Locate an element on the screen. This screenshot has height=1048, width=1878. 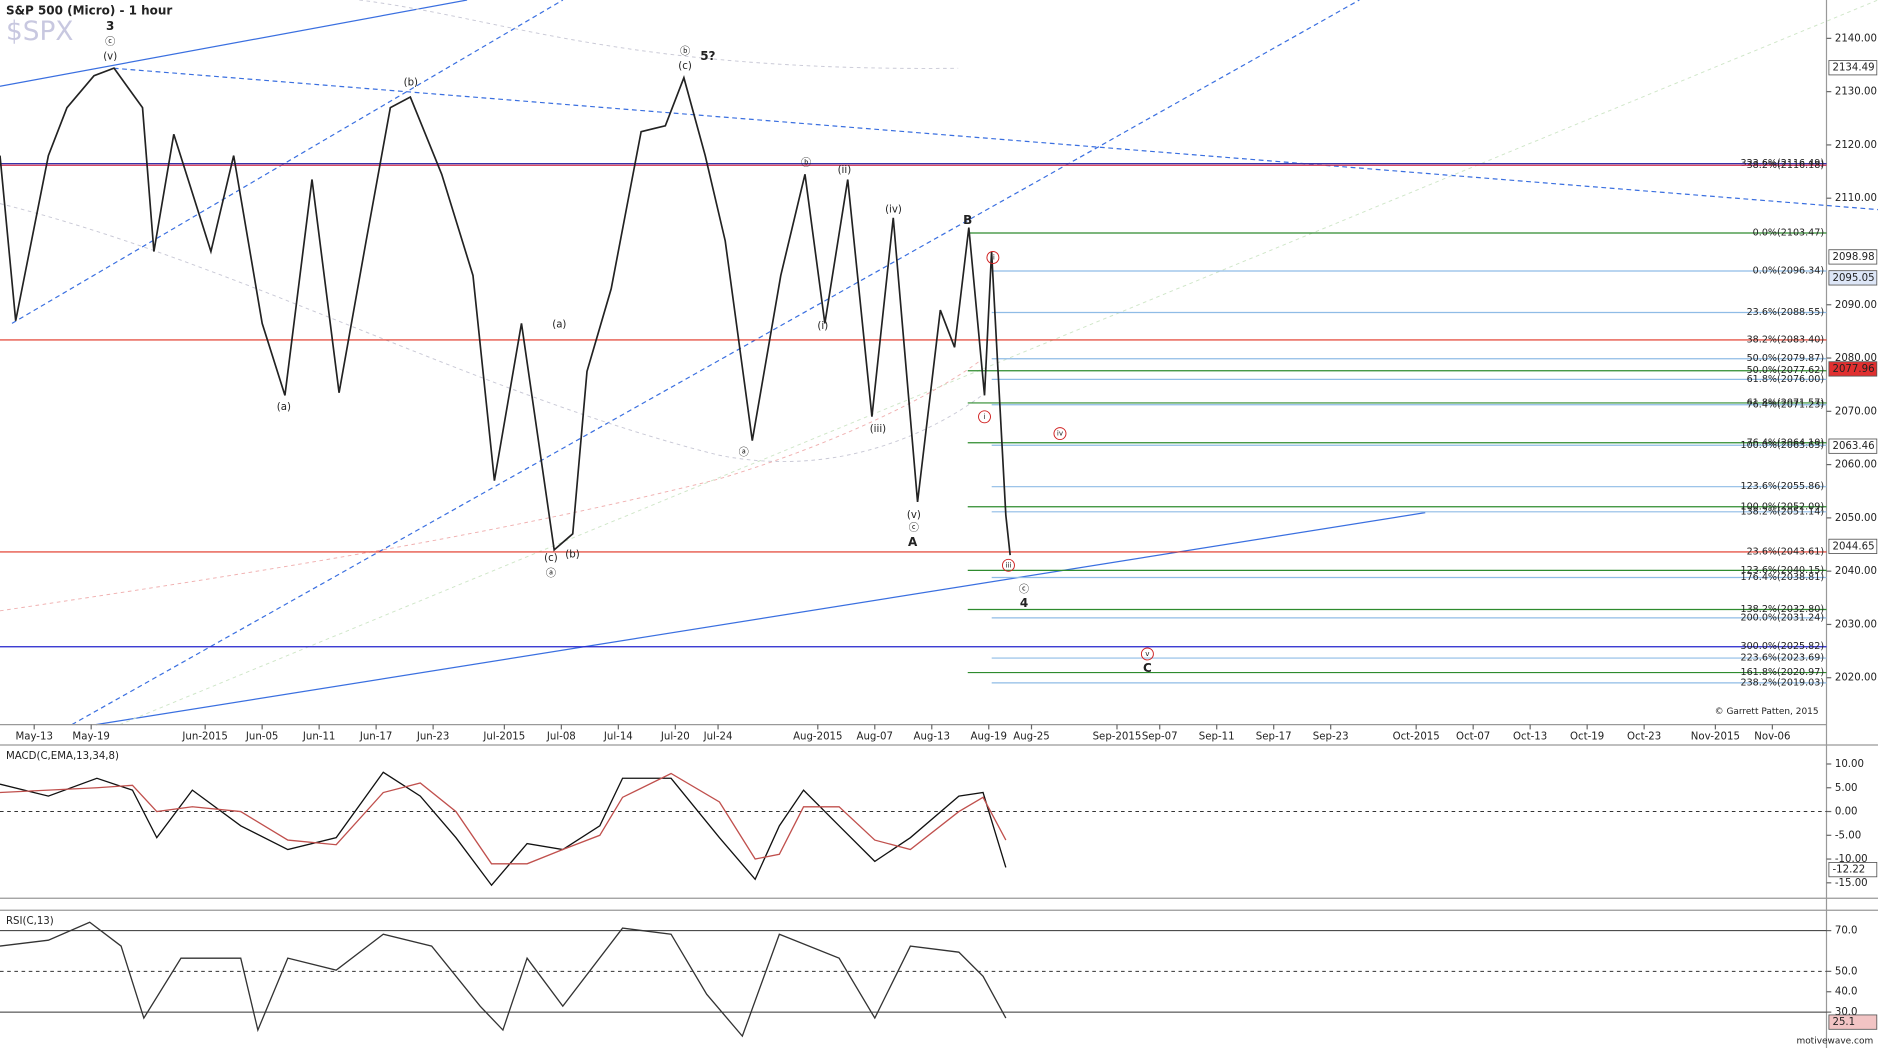
y-tick-label: 2120.00 is located at coordinates (1856, 145).